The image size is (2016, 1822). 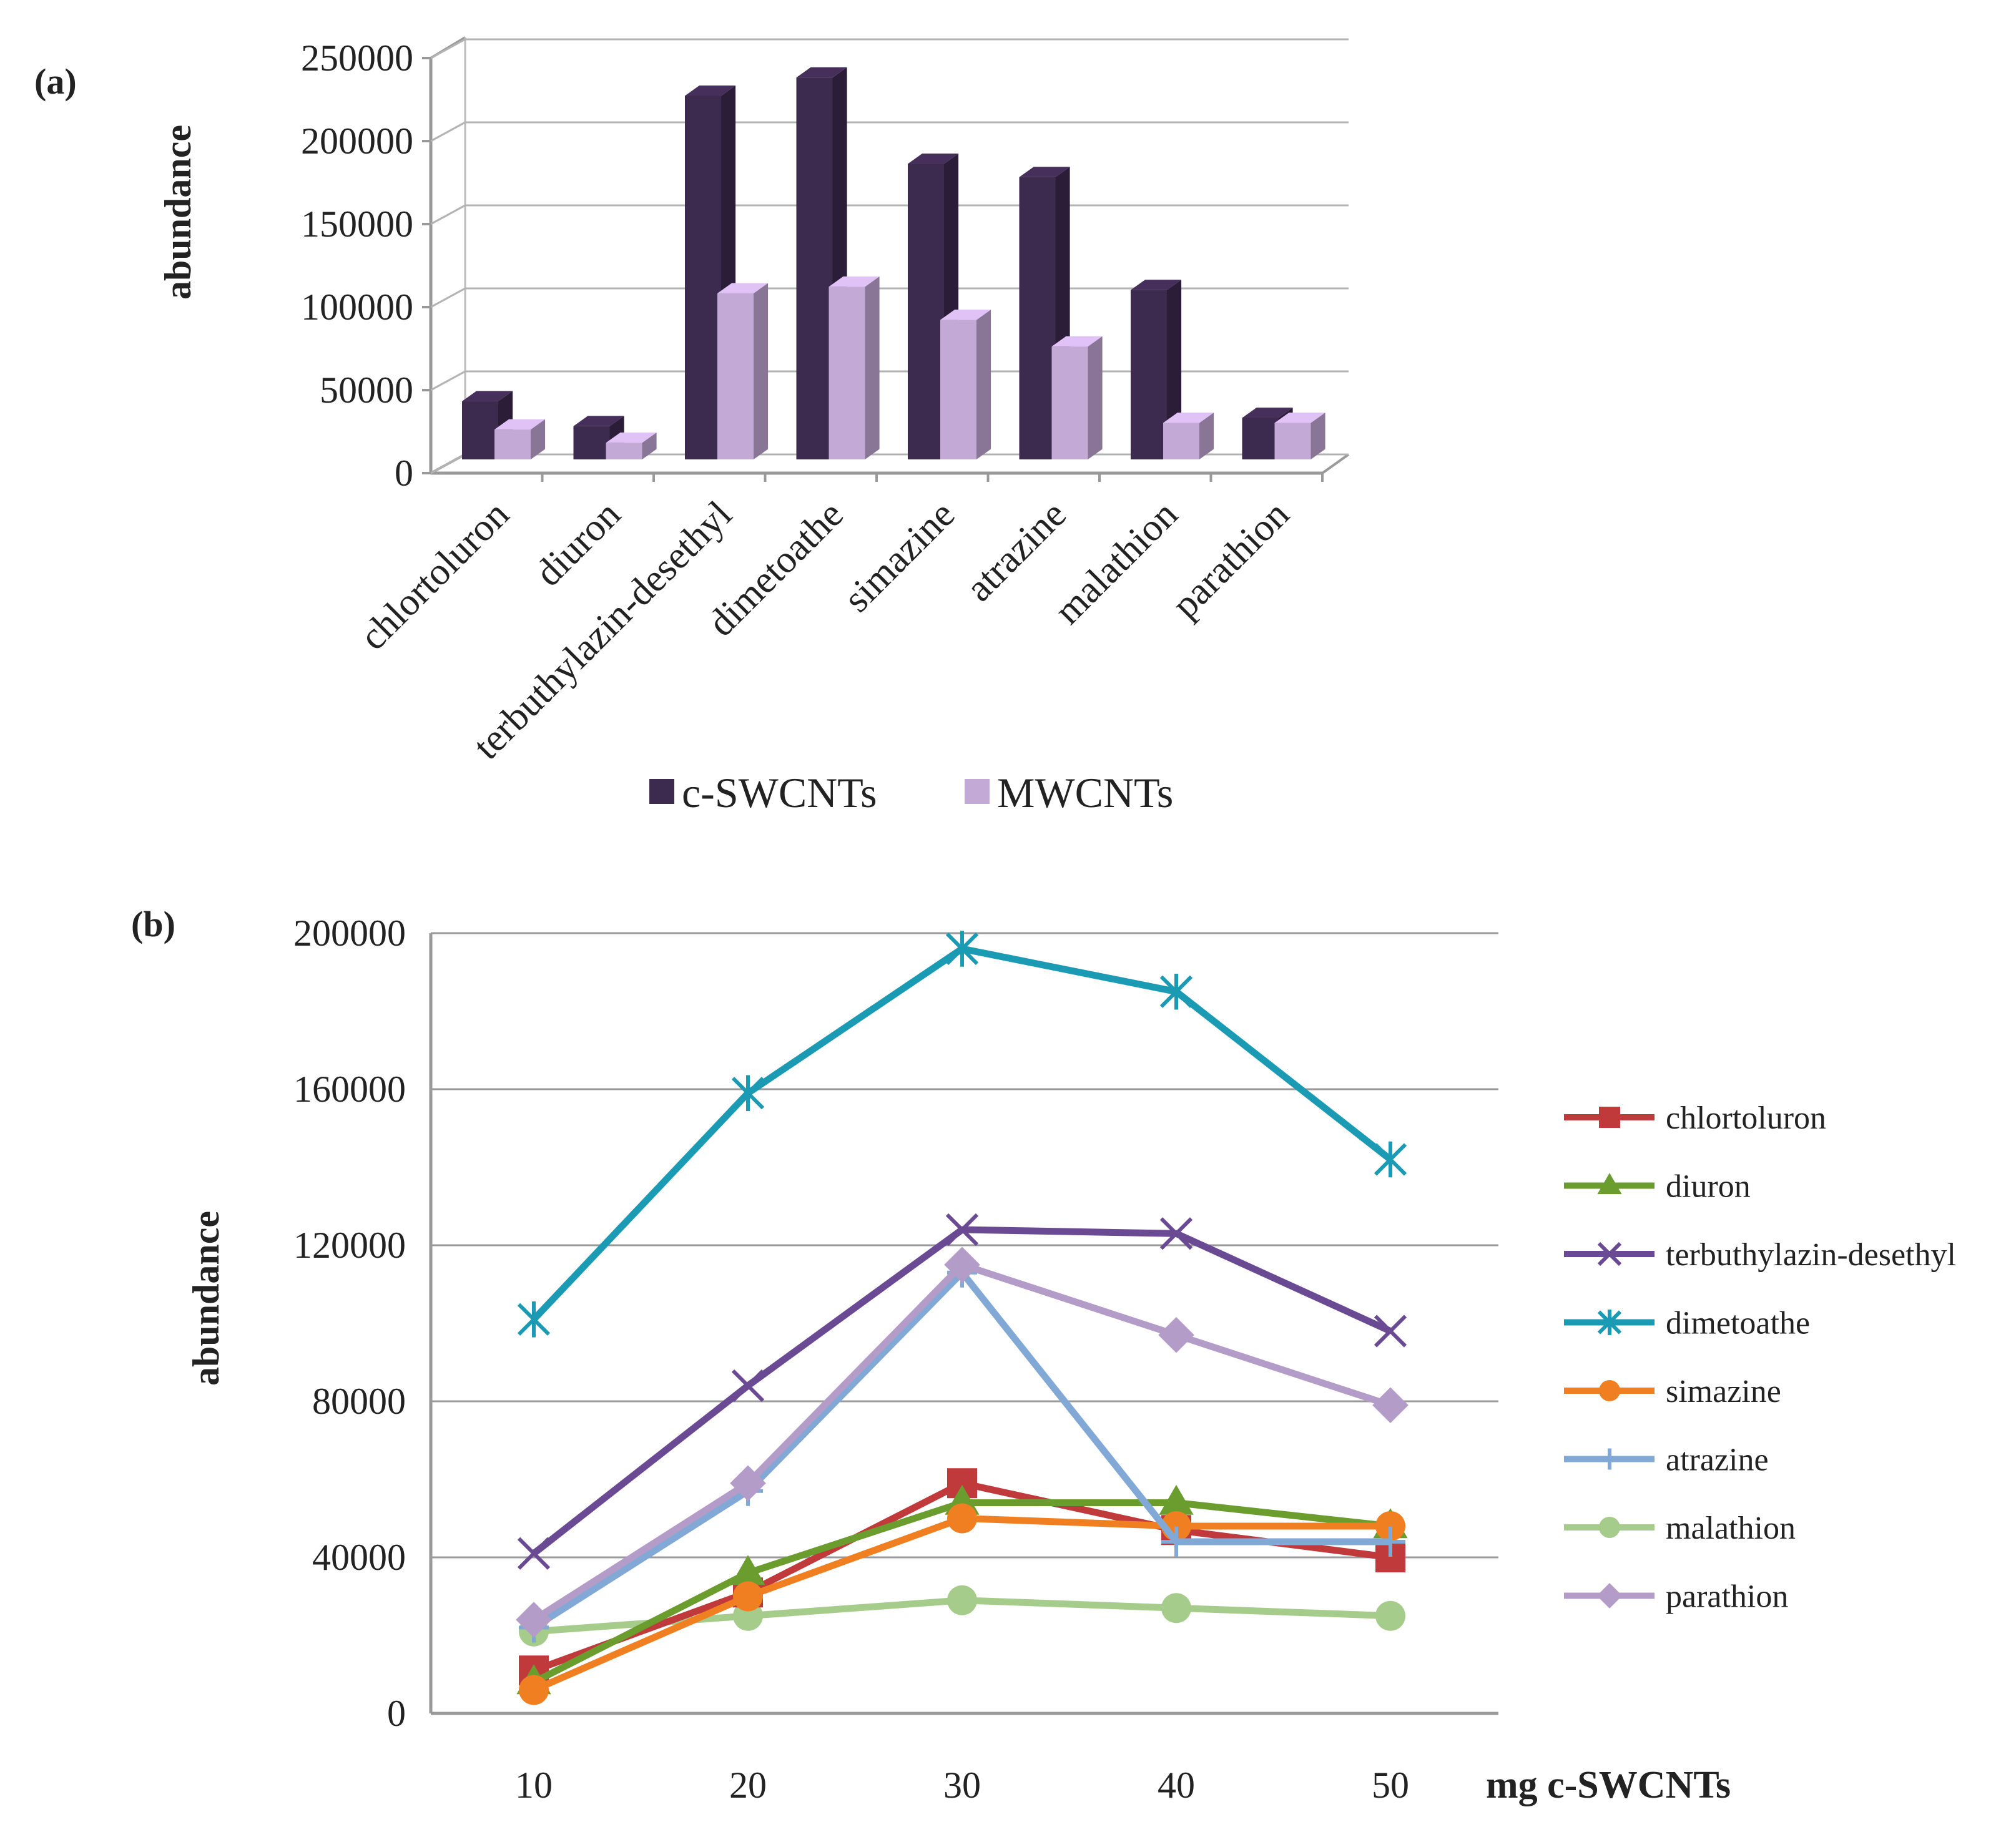 I want to click on chart-a-bars, so click(x=893, y=263).